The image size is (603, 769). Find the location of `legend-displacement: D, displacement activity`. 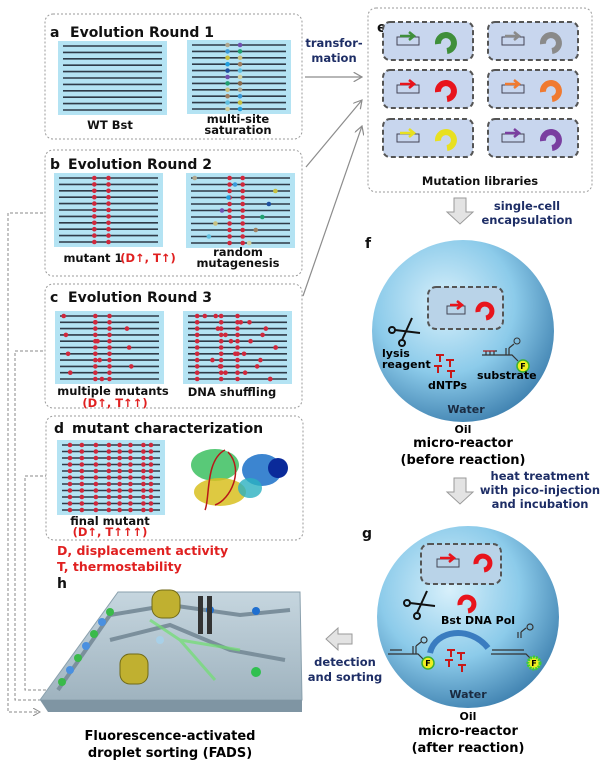

legend-displacement: D, displacement activity is located at coordinates (142, 550).